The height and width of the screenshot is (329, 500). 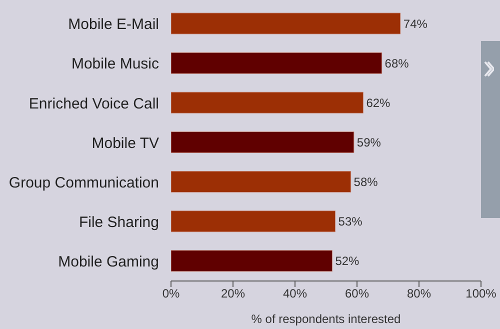 What do you see at coordinates (419, 293) in the screenshot?
I see `x-tick-label: 80%` at bounding box center [419, 293].